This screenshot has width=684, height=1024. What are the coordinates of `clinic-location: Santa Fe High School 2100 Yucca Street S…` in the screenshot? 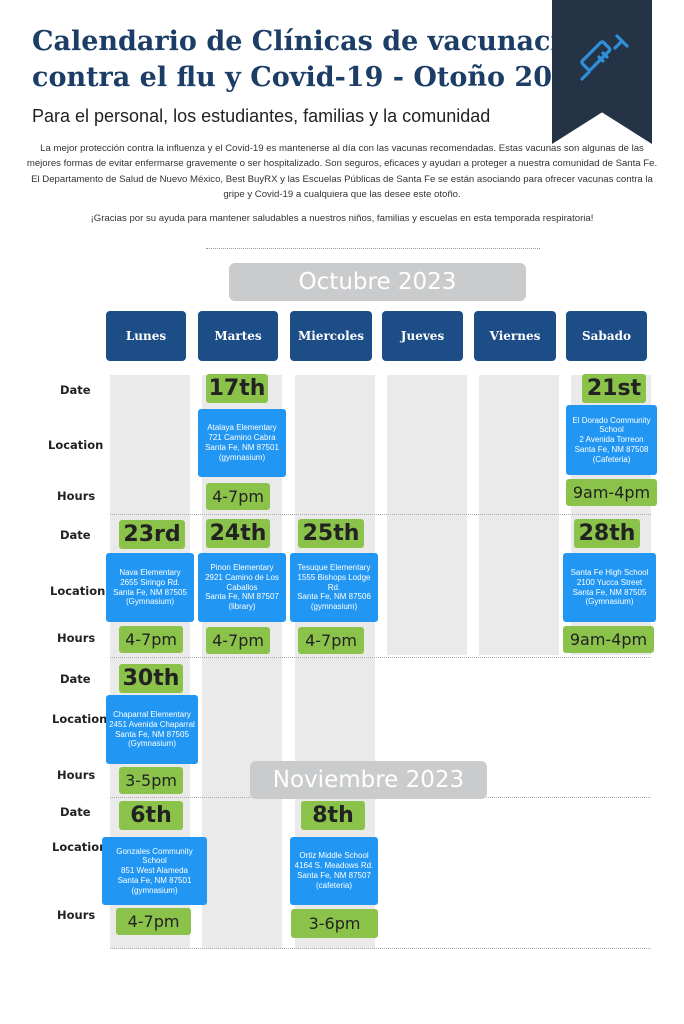 It's located at (609, 587).